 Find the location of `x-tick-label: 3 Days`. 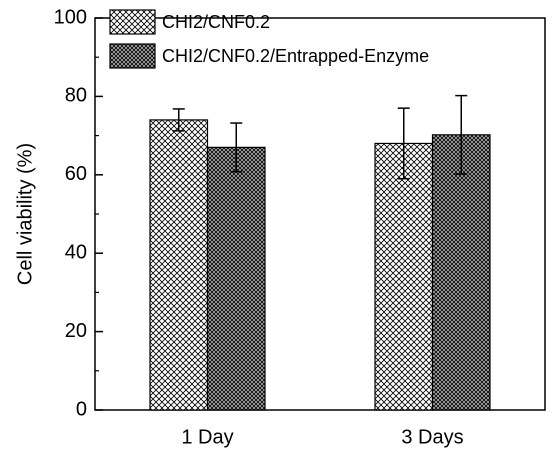

x-tick-label: 3 Days is located at coordinates (432, 437).